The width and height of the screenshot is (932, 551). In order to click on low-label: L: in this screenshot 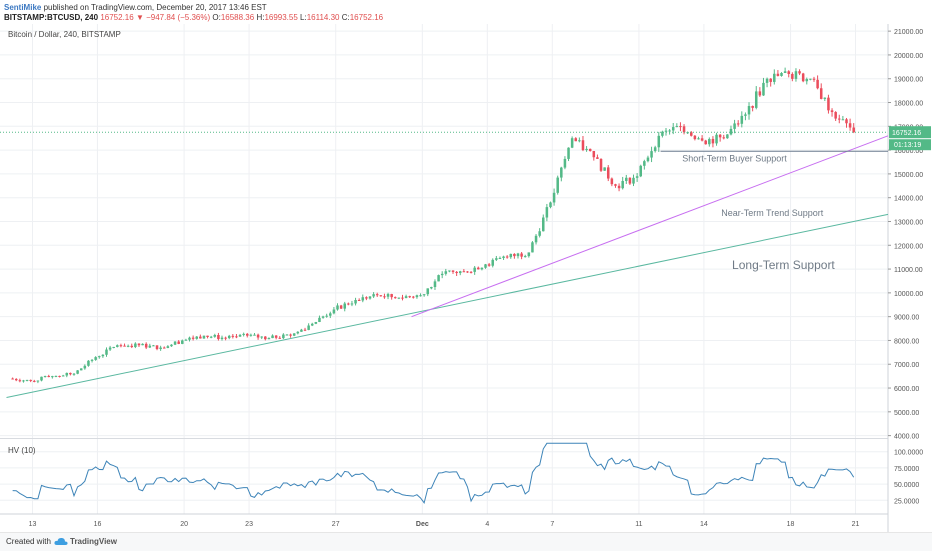, I will do `click(303, 17)`.